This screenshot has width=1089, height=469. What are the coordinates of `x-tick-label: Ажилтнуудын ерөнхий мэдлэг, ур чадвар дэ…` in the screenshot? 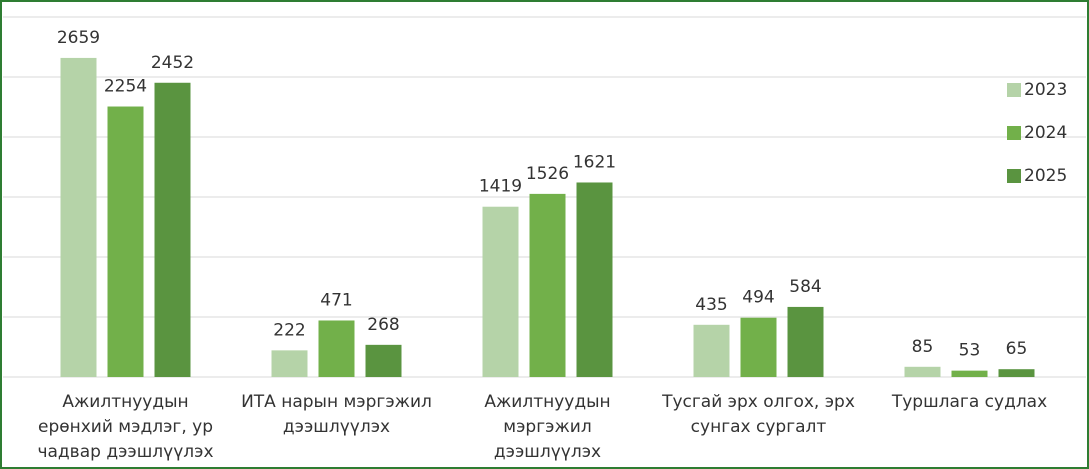 It's located at (125, 427).